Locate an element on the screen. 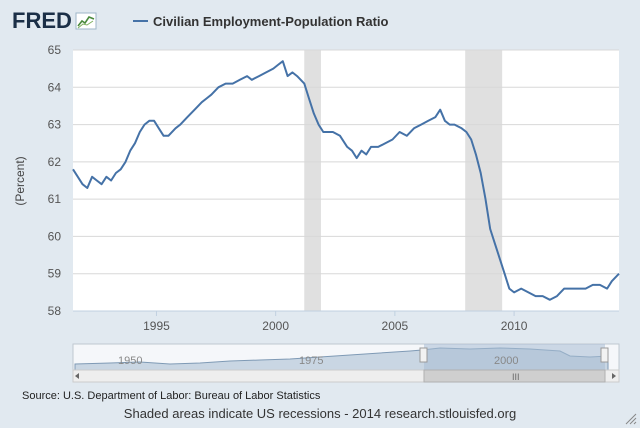  resize-handle-icon is located at coordinates (631, 419).